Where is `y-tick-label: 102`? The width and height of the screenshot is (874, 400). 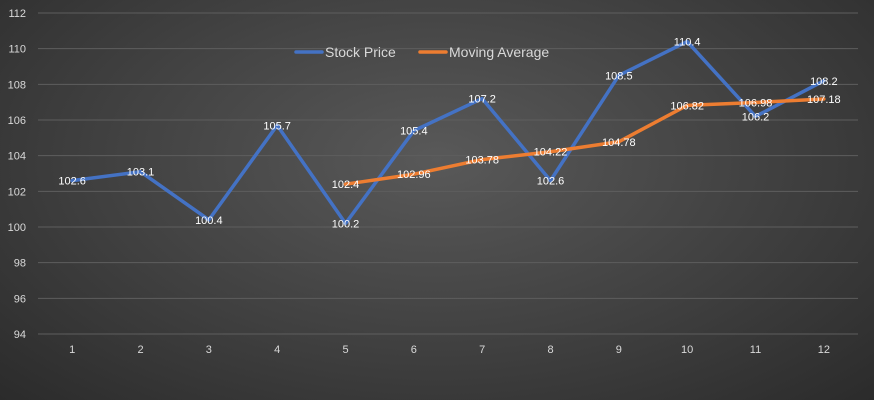
y-tick-label: 102 is located at coordinates (17, 192).